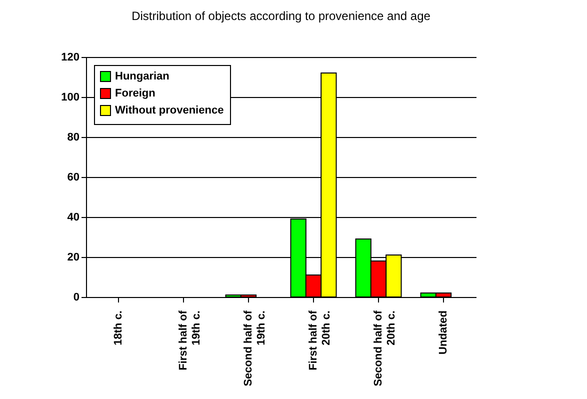  I want to click on y-tick-label: 100, so click(70, 98).